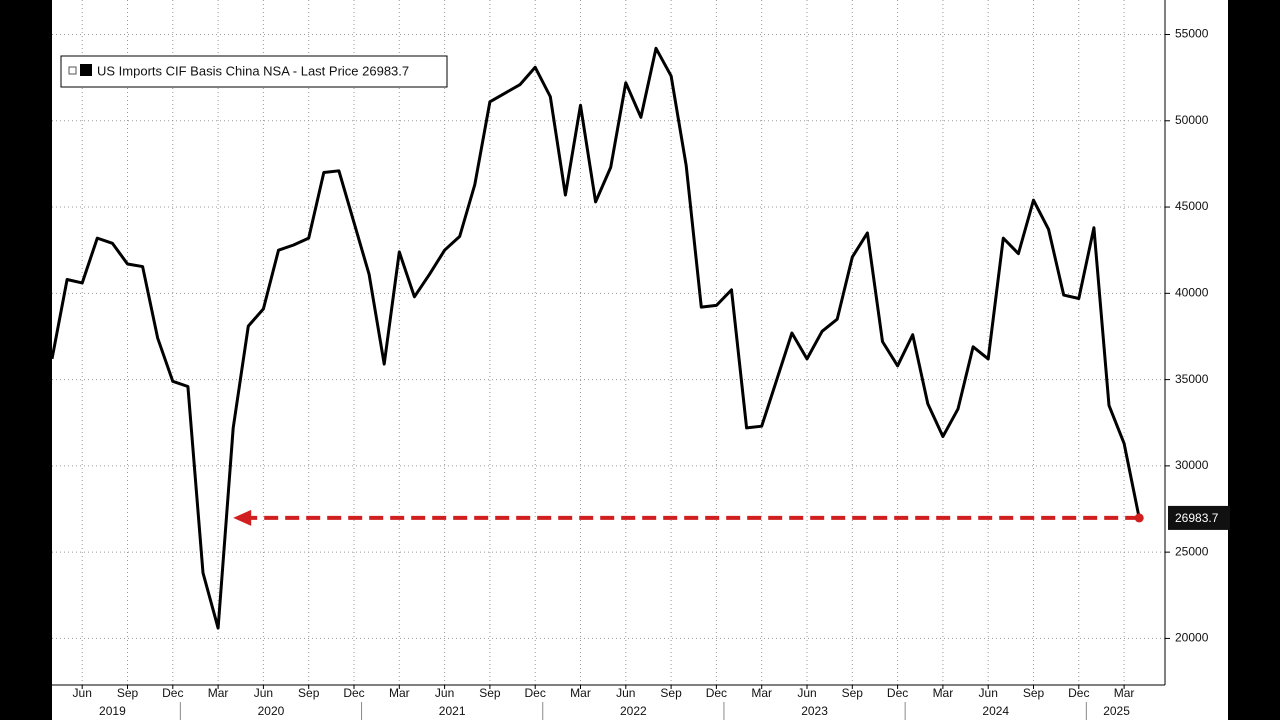 The width and height of the screenshot is (1280, 720). I want to click on y-tick-label: 35000, so click(1192, 379).